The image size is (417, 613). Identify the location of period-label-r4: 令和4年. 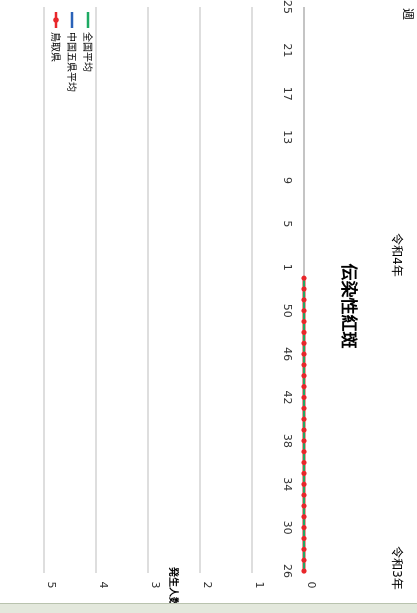
(397, 255).